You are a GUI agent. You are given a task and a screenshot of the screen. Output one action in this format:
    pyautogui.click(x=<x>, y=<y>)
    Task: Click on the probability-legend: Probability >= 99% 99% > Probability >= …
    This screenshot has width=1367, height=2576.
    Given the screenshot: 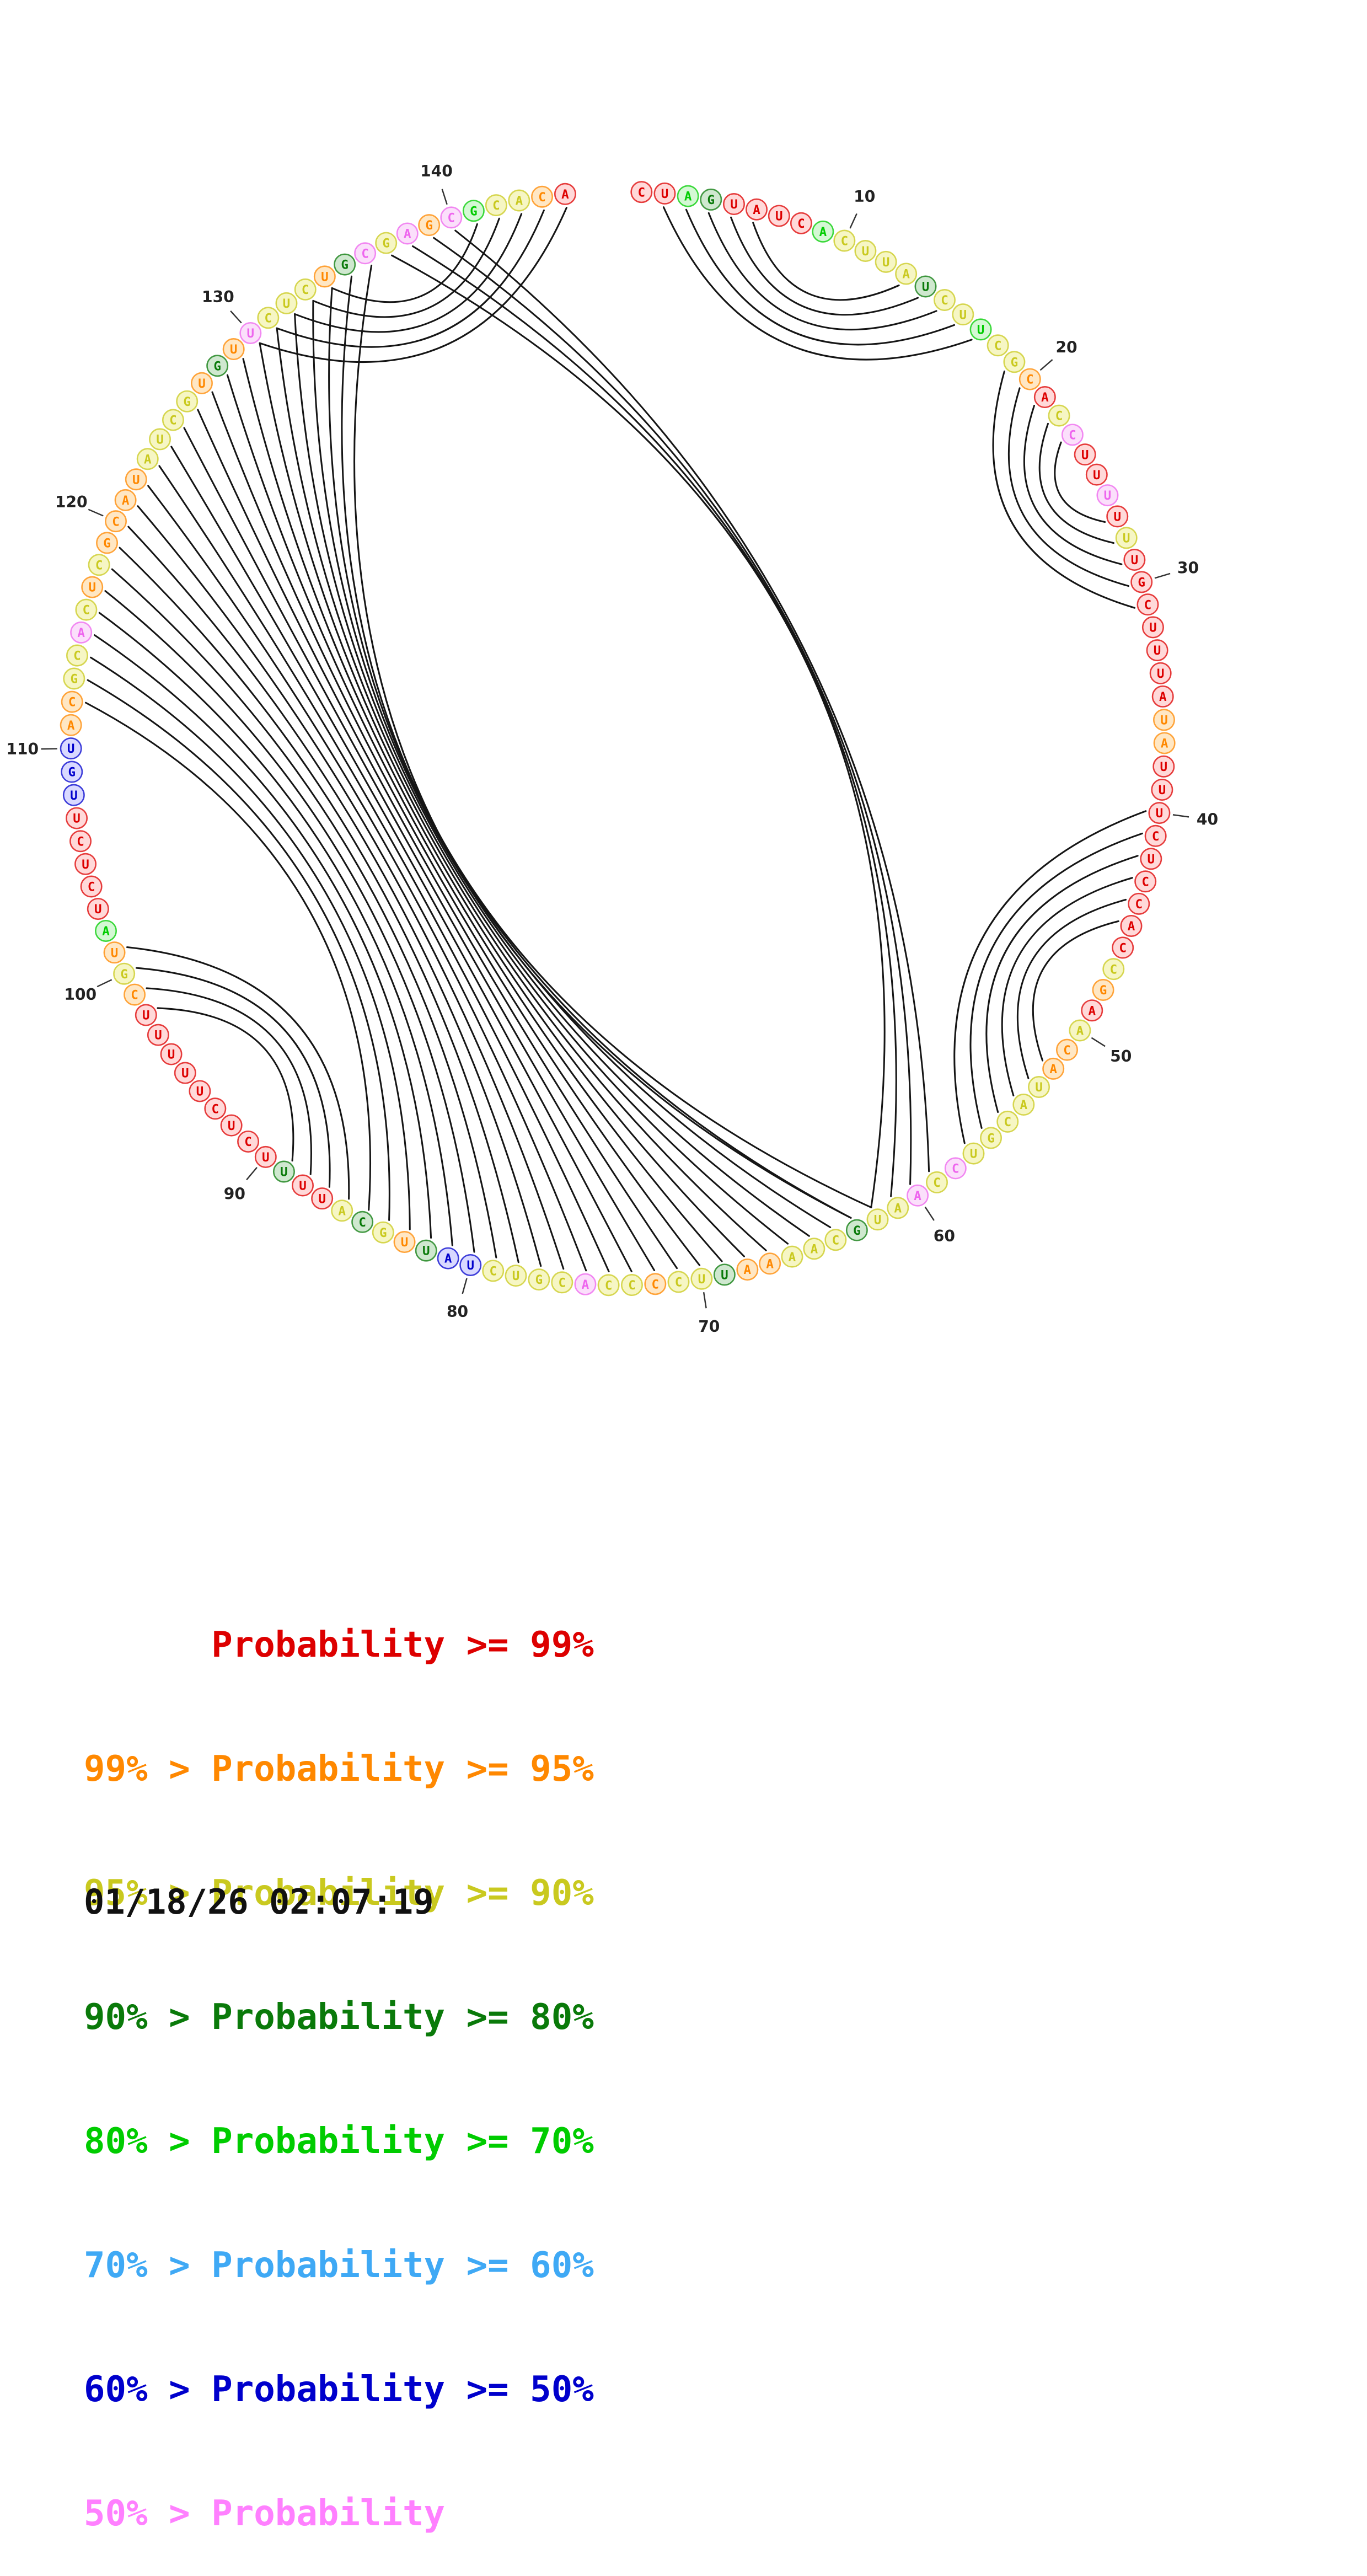 What is the action you would take?
    pyautogui.click(x=339, y=2059)
    